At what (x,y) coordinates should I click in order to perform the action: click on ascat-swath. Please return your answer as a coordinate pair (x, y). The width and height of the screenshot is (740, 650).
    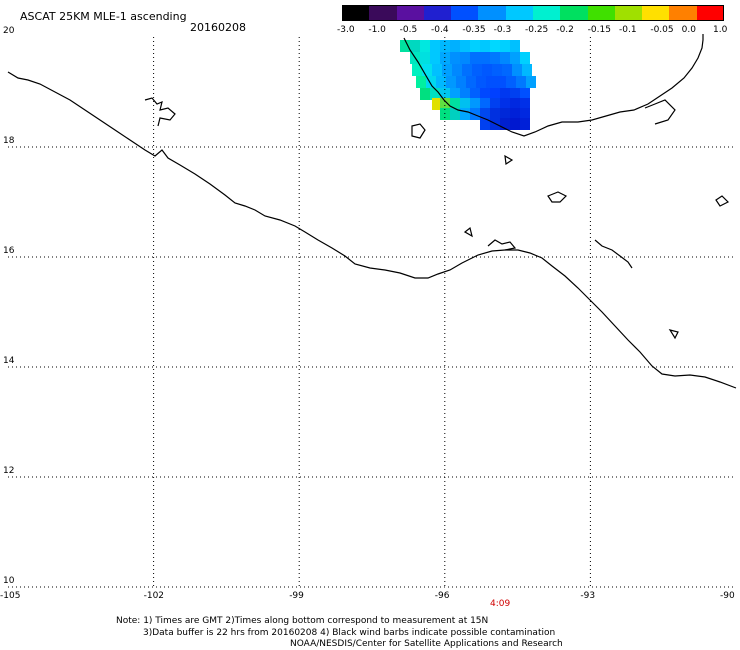
    Looking at the image, I should click on (468, 85).